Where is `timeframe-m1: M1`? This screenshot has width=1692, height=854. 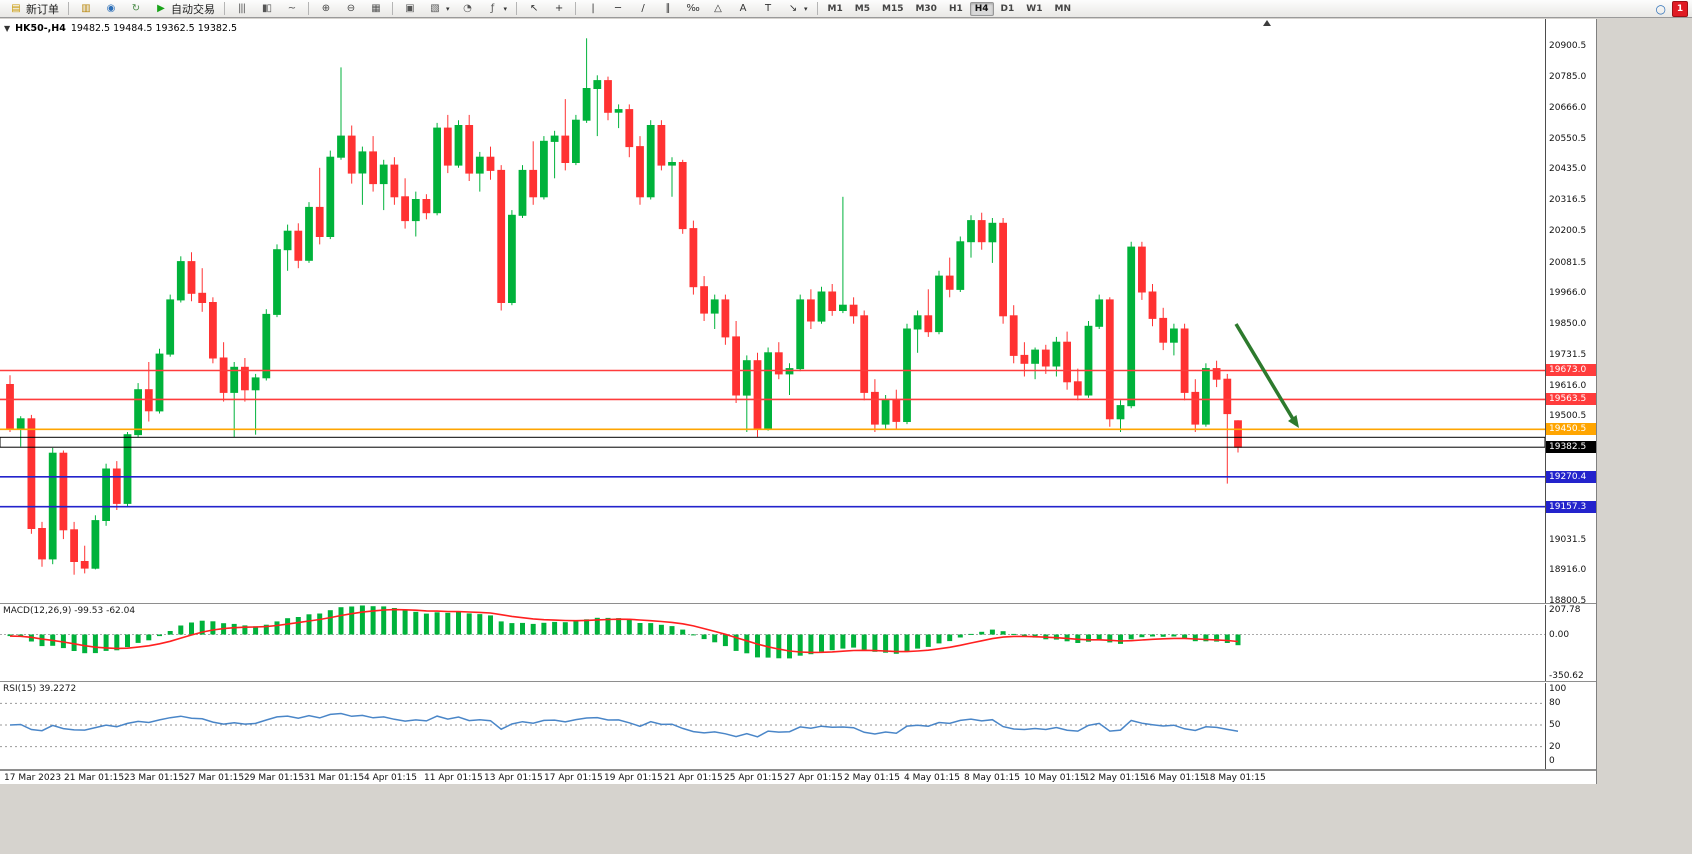 timeframe-m1: M1 is located at coordinates (835, 8).